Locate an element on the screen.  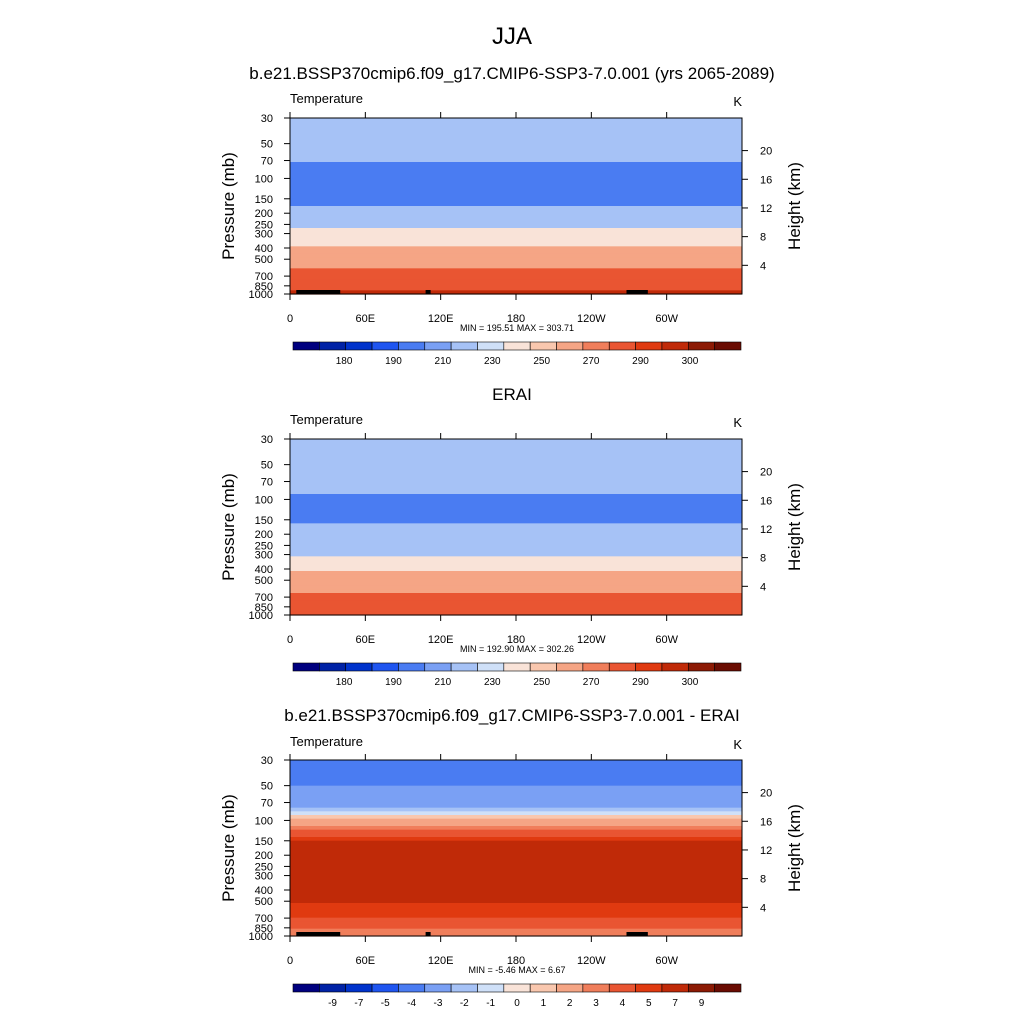
pressure-tick-label: 200 is located at coordinates (264, 214).